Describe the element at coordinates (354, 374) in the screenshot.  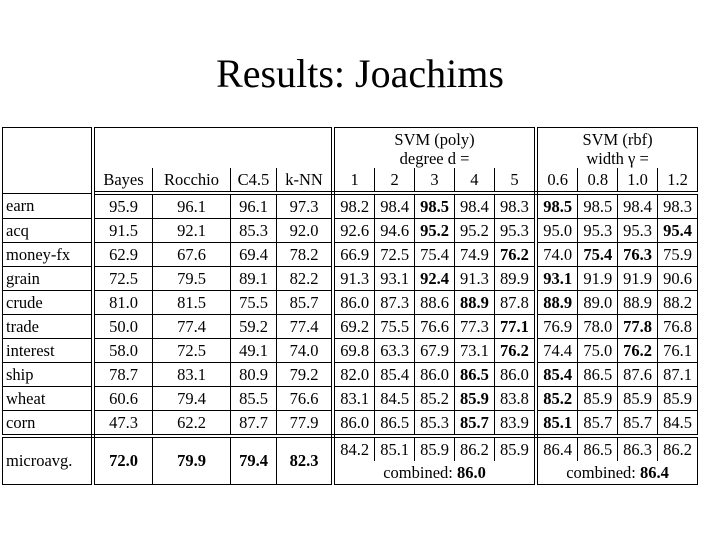
I see `value-cell: 82.0` at that location.